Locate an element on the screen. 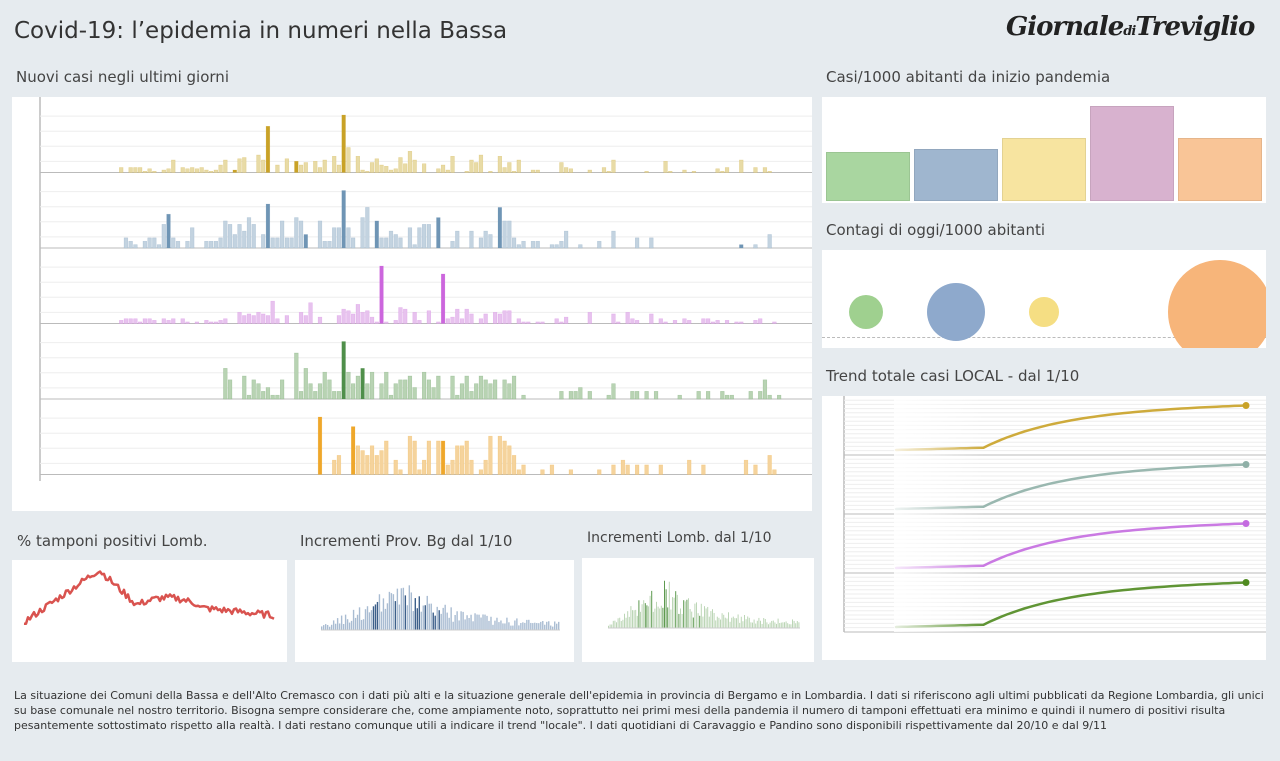 The width and height of the screenshot is (1280, 761). fade-overlay is located at coordinates (939, 425).